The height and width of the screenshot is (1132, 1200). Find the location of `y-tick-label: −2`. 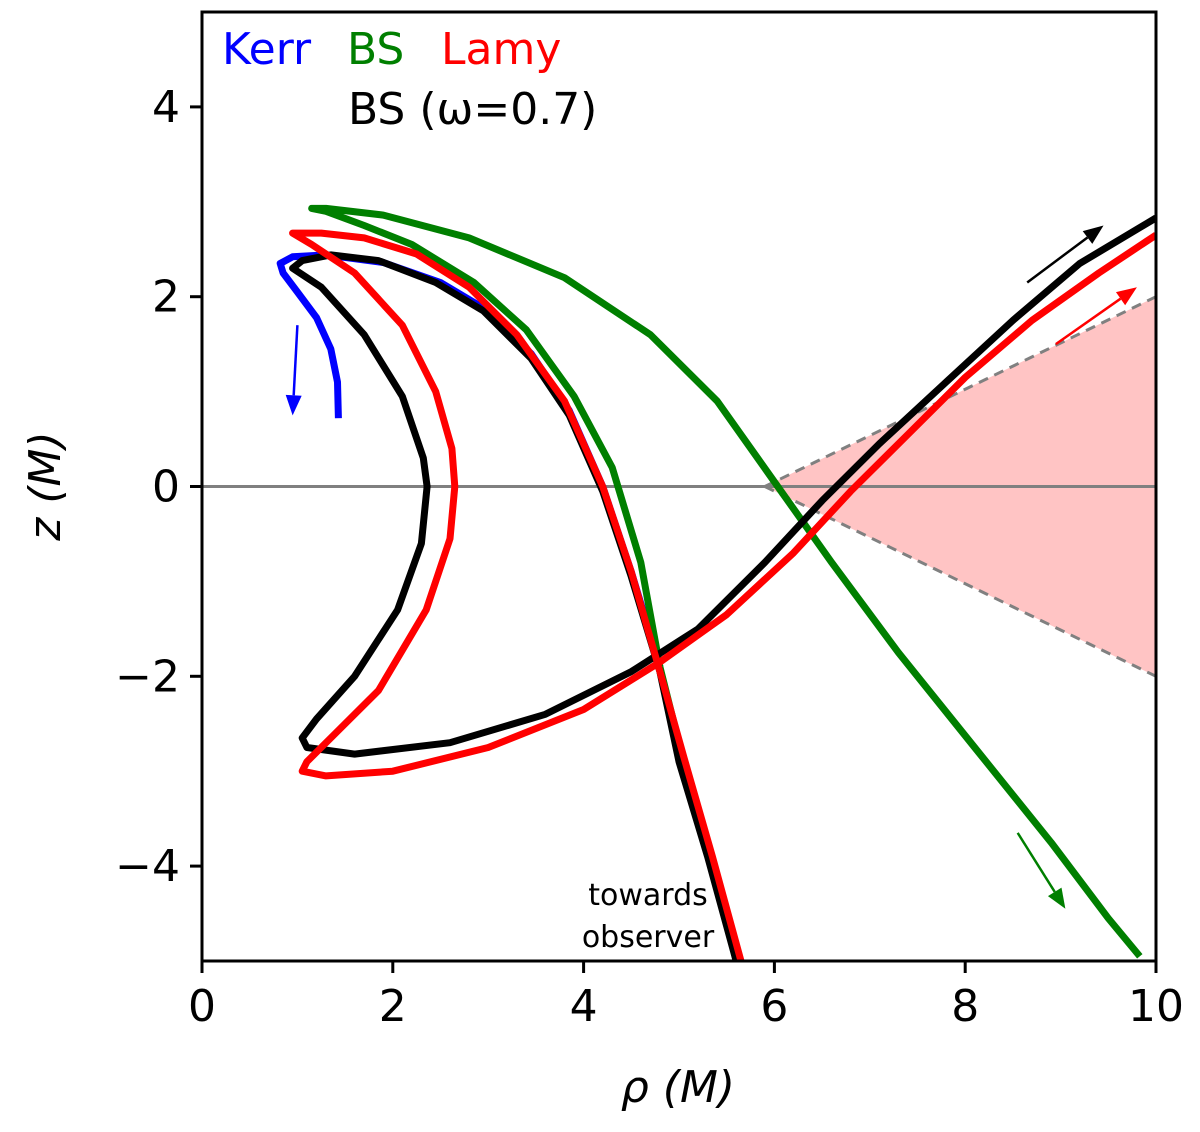

y-tick-label: −2 is located at coordinates (147, 676).